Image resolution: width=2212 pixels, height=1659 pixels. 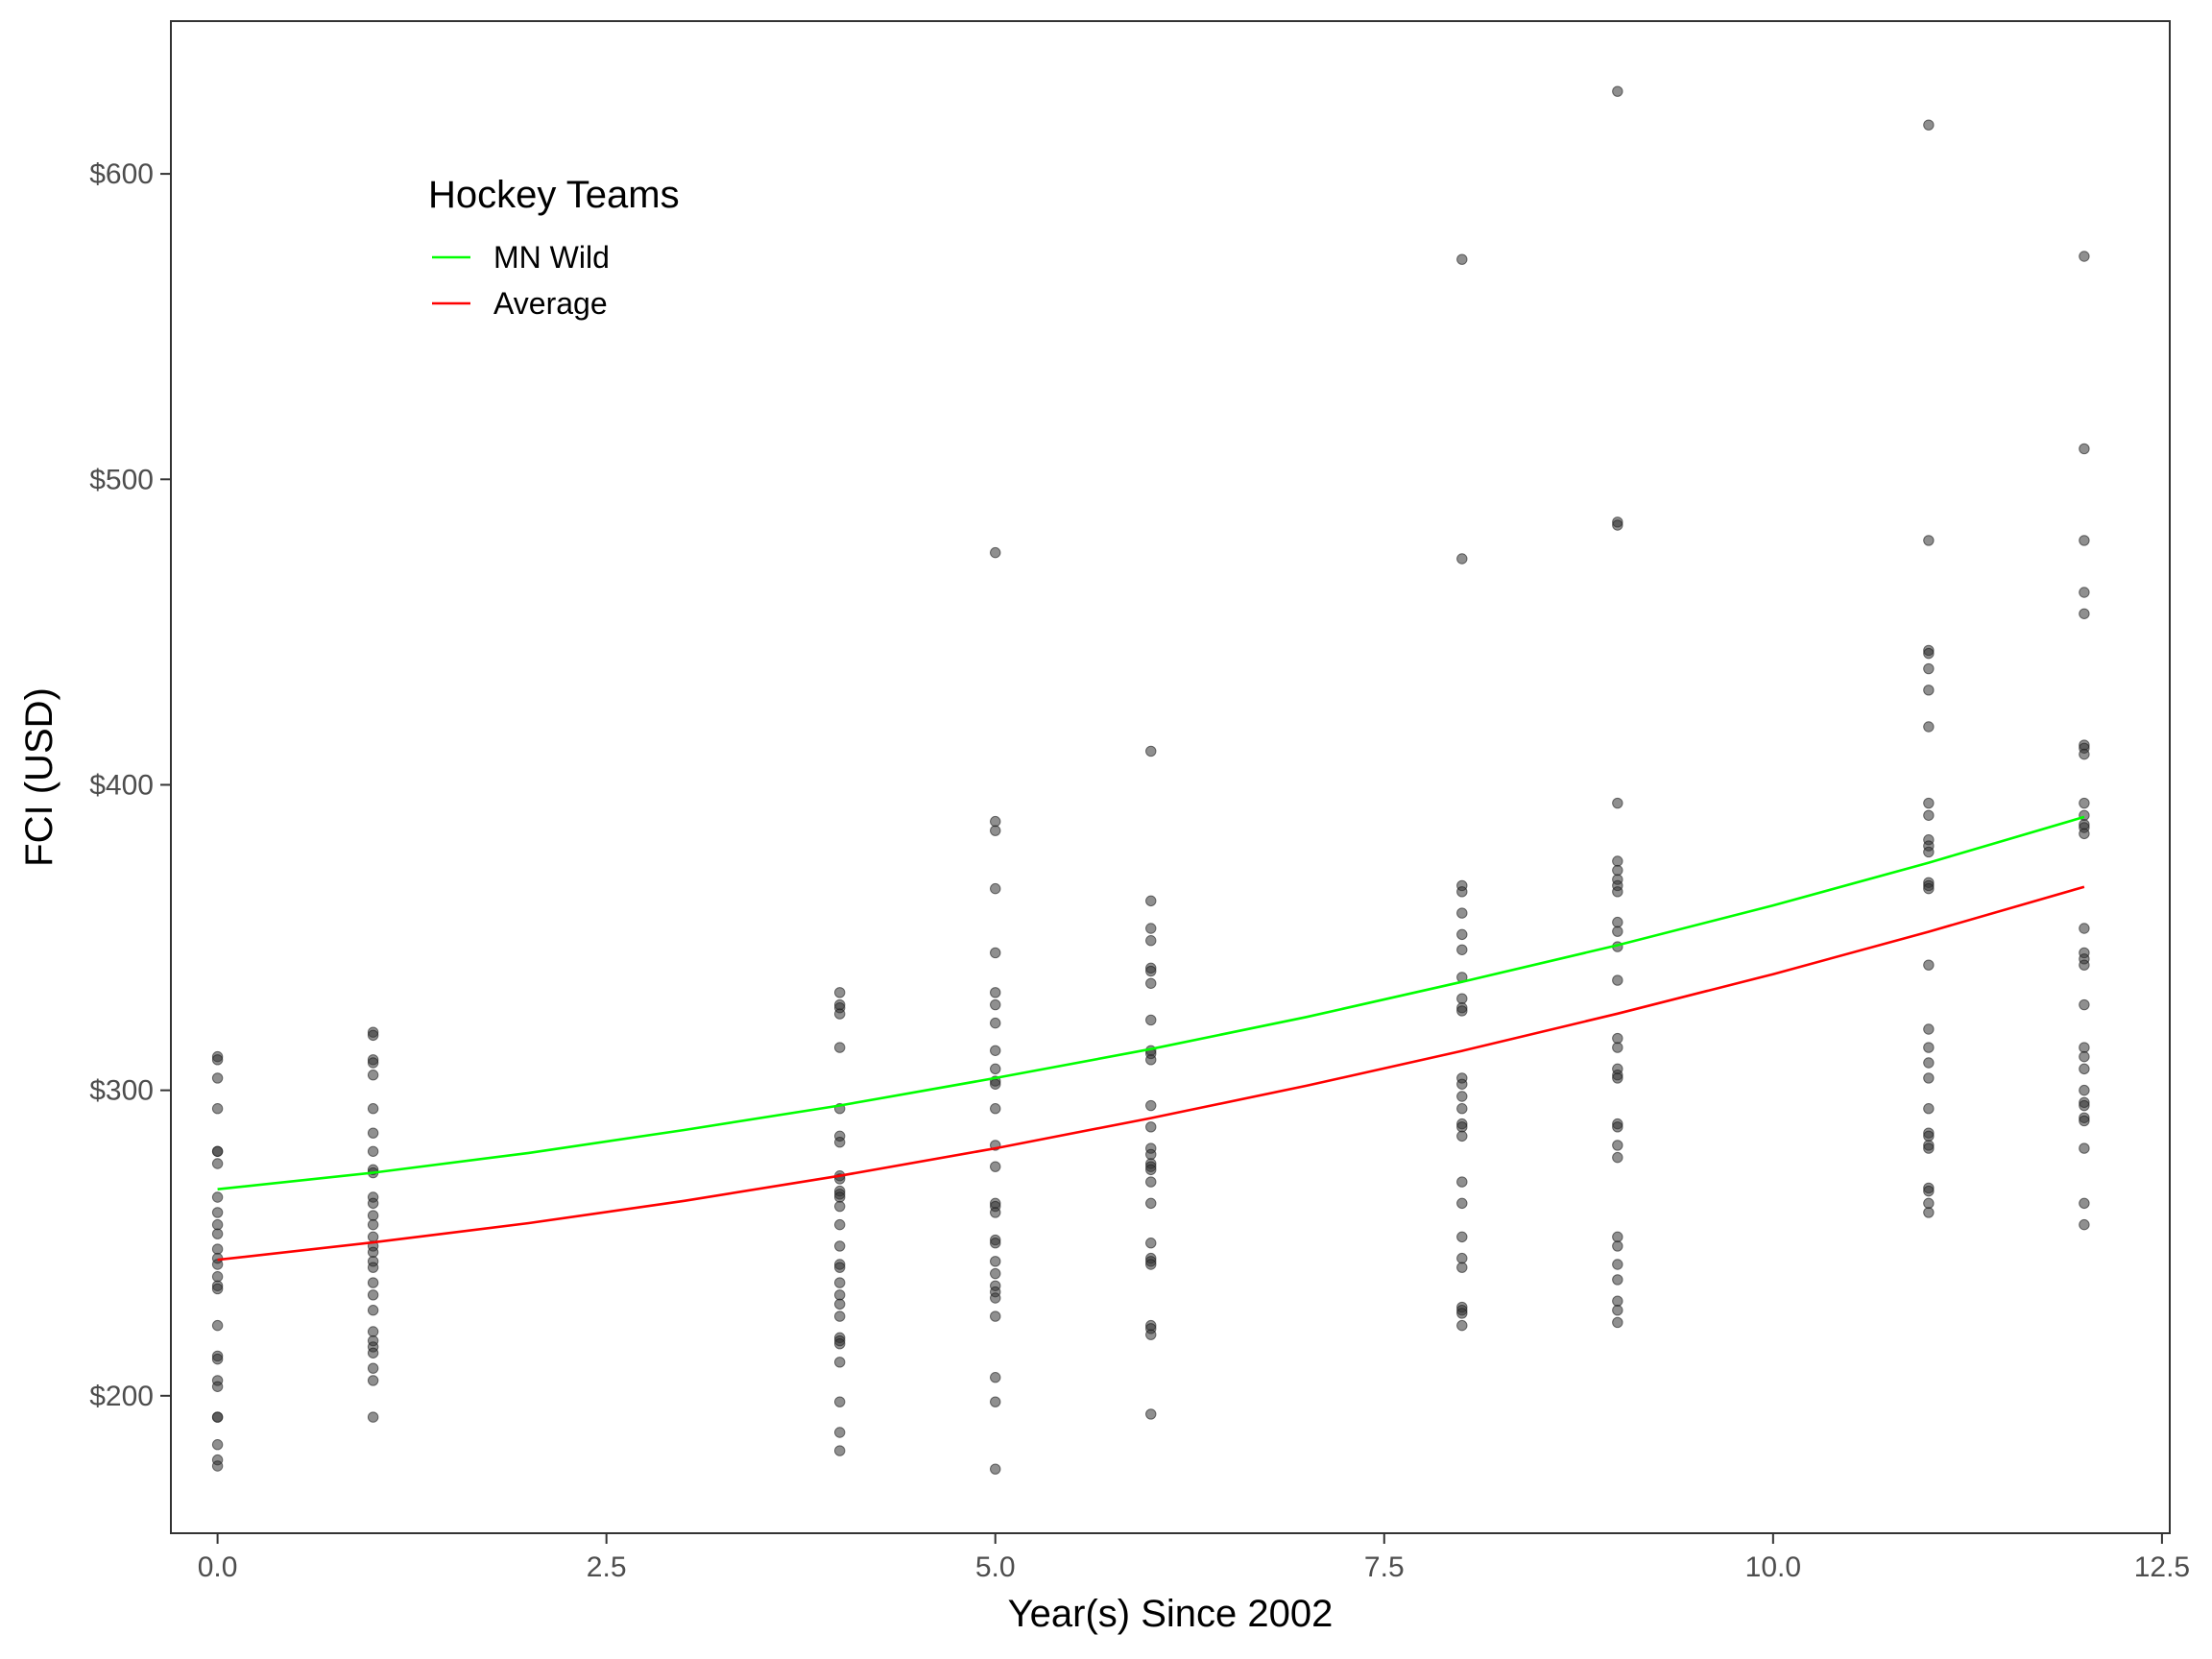 What do you see at coordinates (2162, 1567) in the screenshot?
I see `x-tick-label: 12.5` at bounding box center [2162, 1567].